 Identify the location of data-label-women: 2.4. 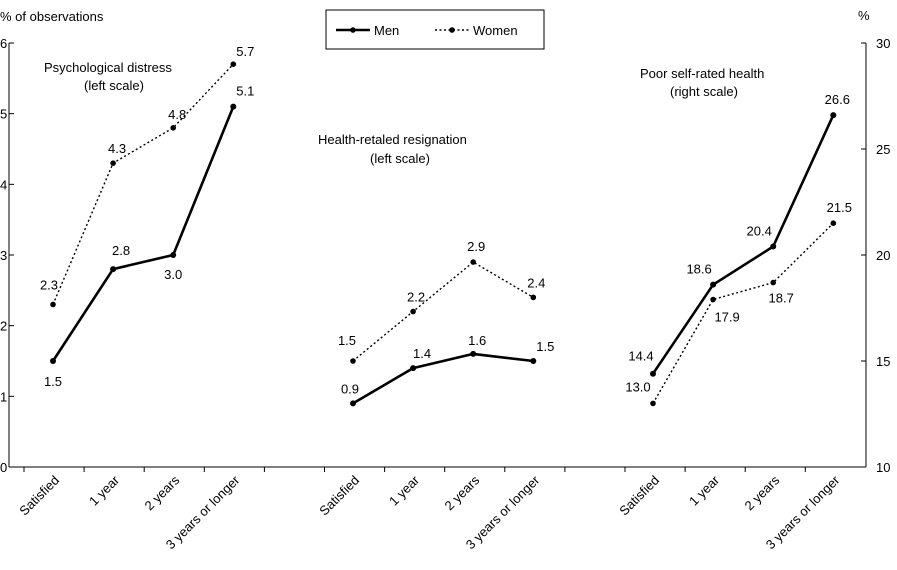
(536, 282).